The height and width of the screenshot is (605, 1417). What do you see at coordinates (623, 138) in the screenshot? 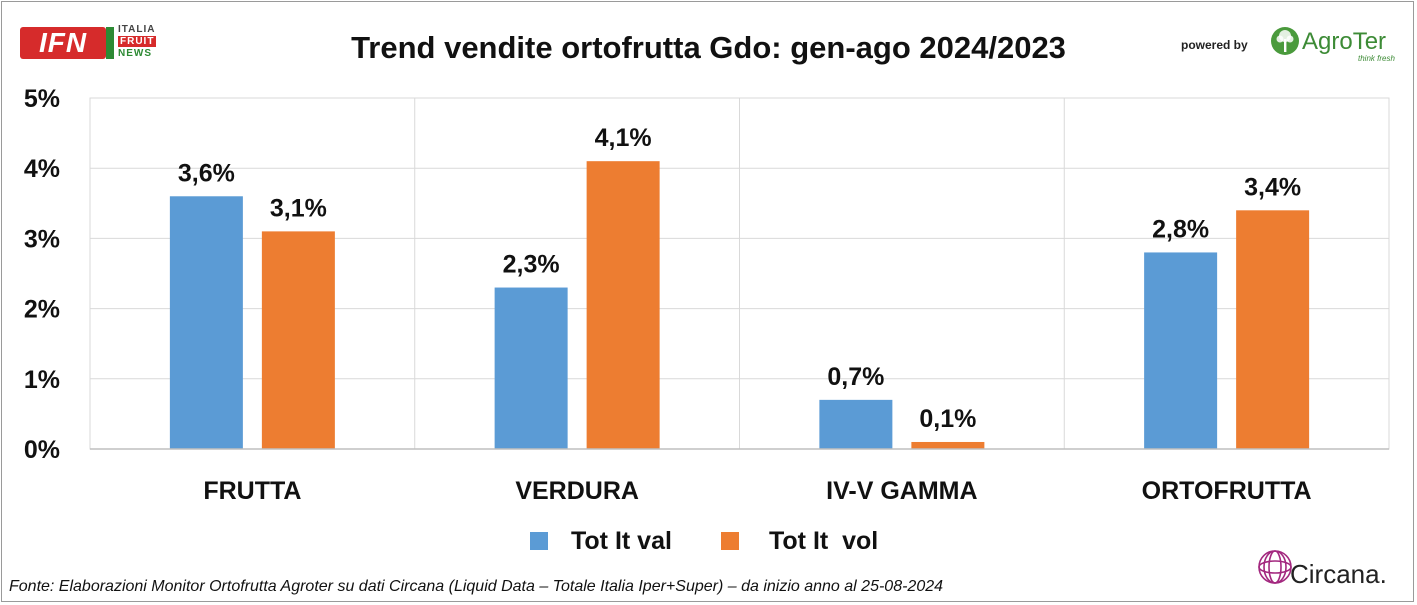
I see `data-label: 4,1%` at bounding box center [623, 138].